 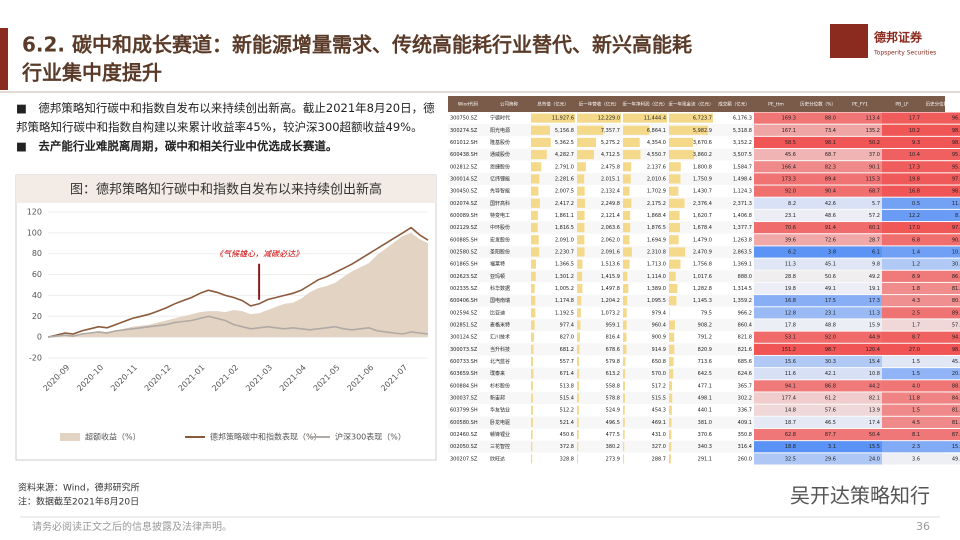 What do you see at coordinates (464, 326) in the screenshot?
I see `table-cell: 002851.SZ` at bounding box center [464, 326].